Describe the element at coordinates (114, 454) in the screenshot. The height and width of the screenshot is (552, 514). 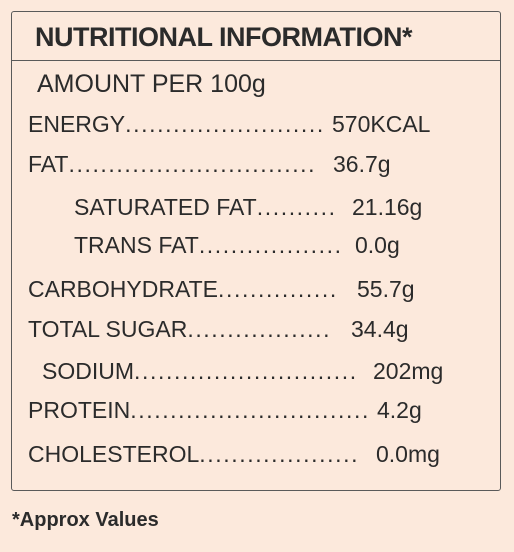
I see `nutrient-label: CHOLESTEROL` at that location.